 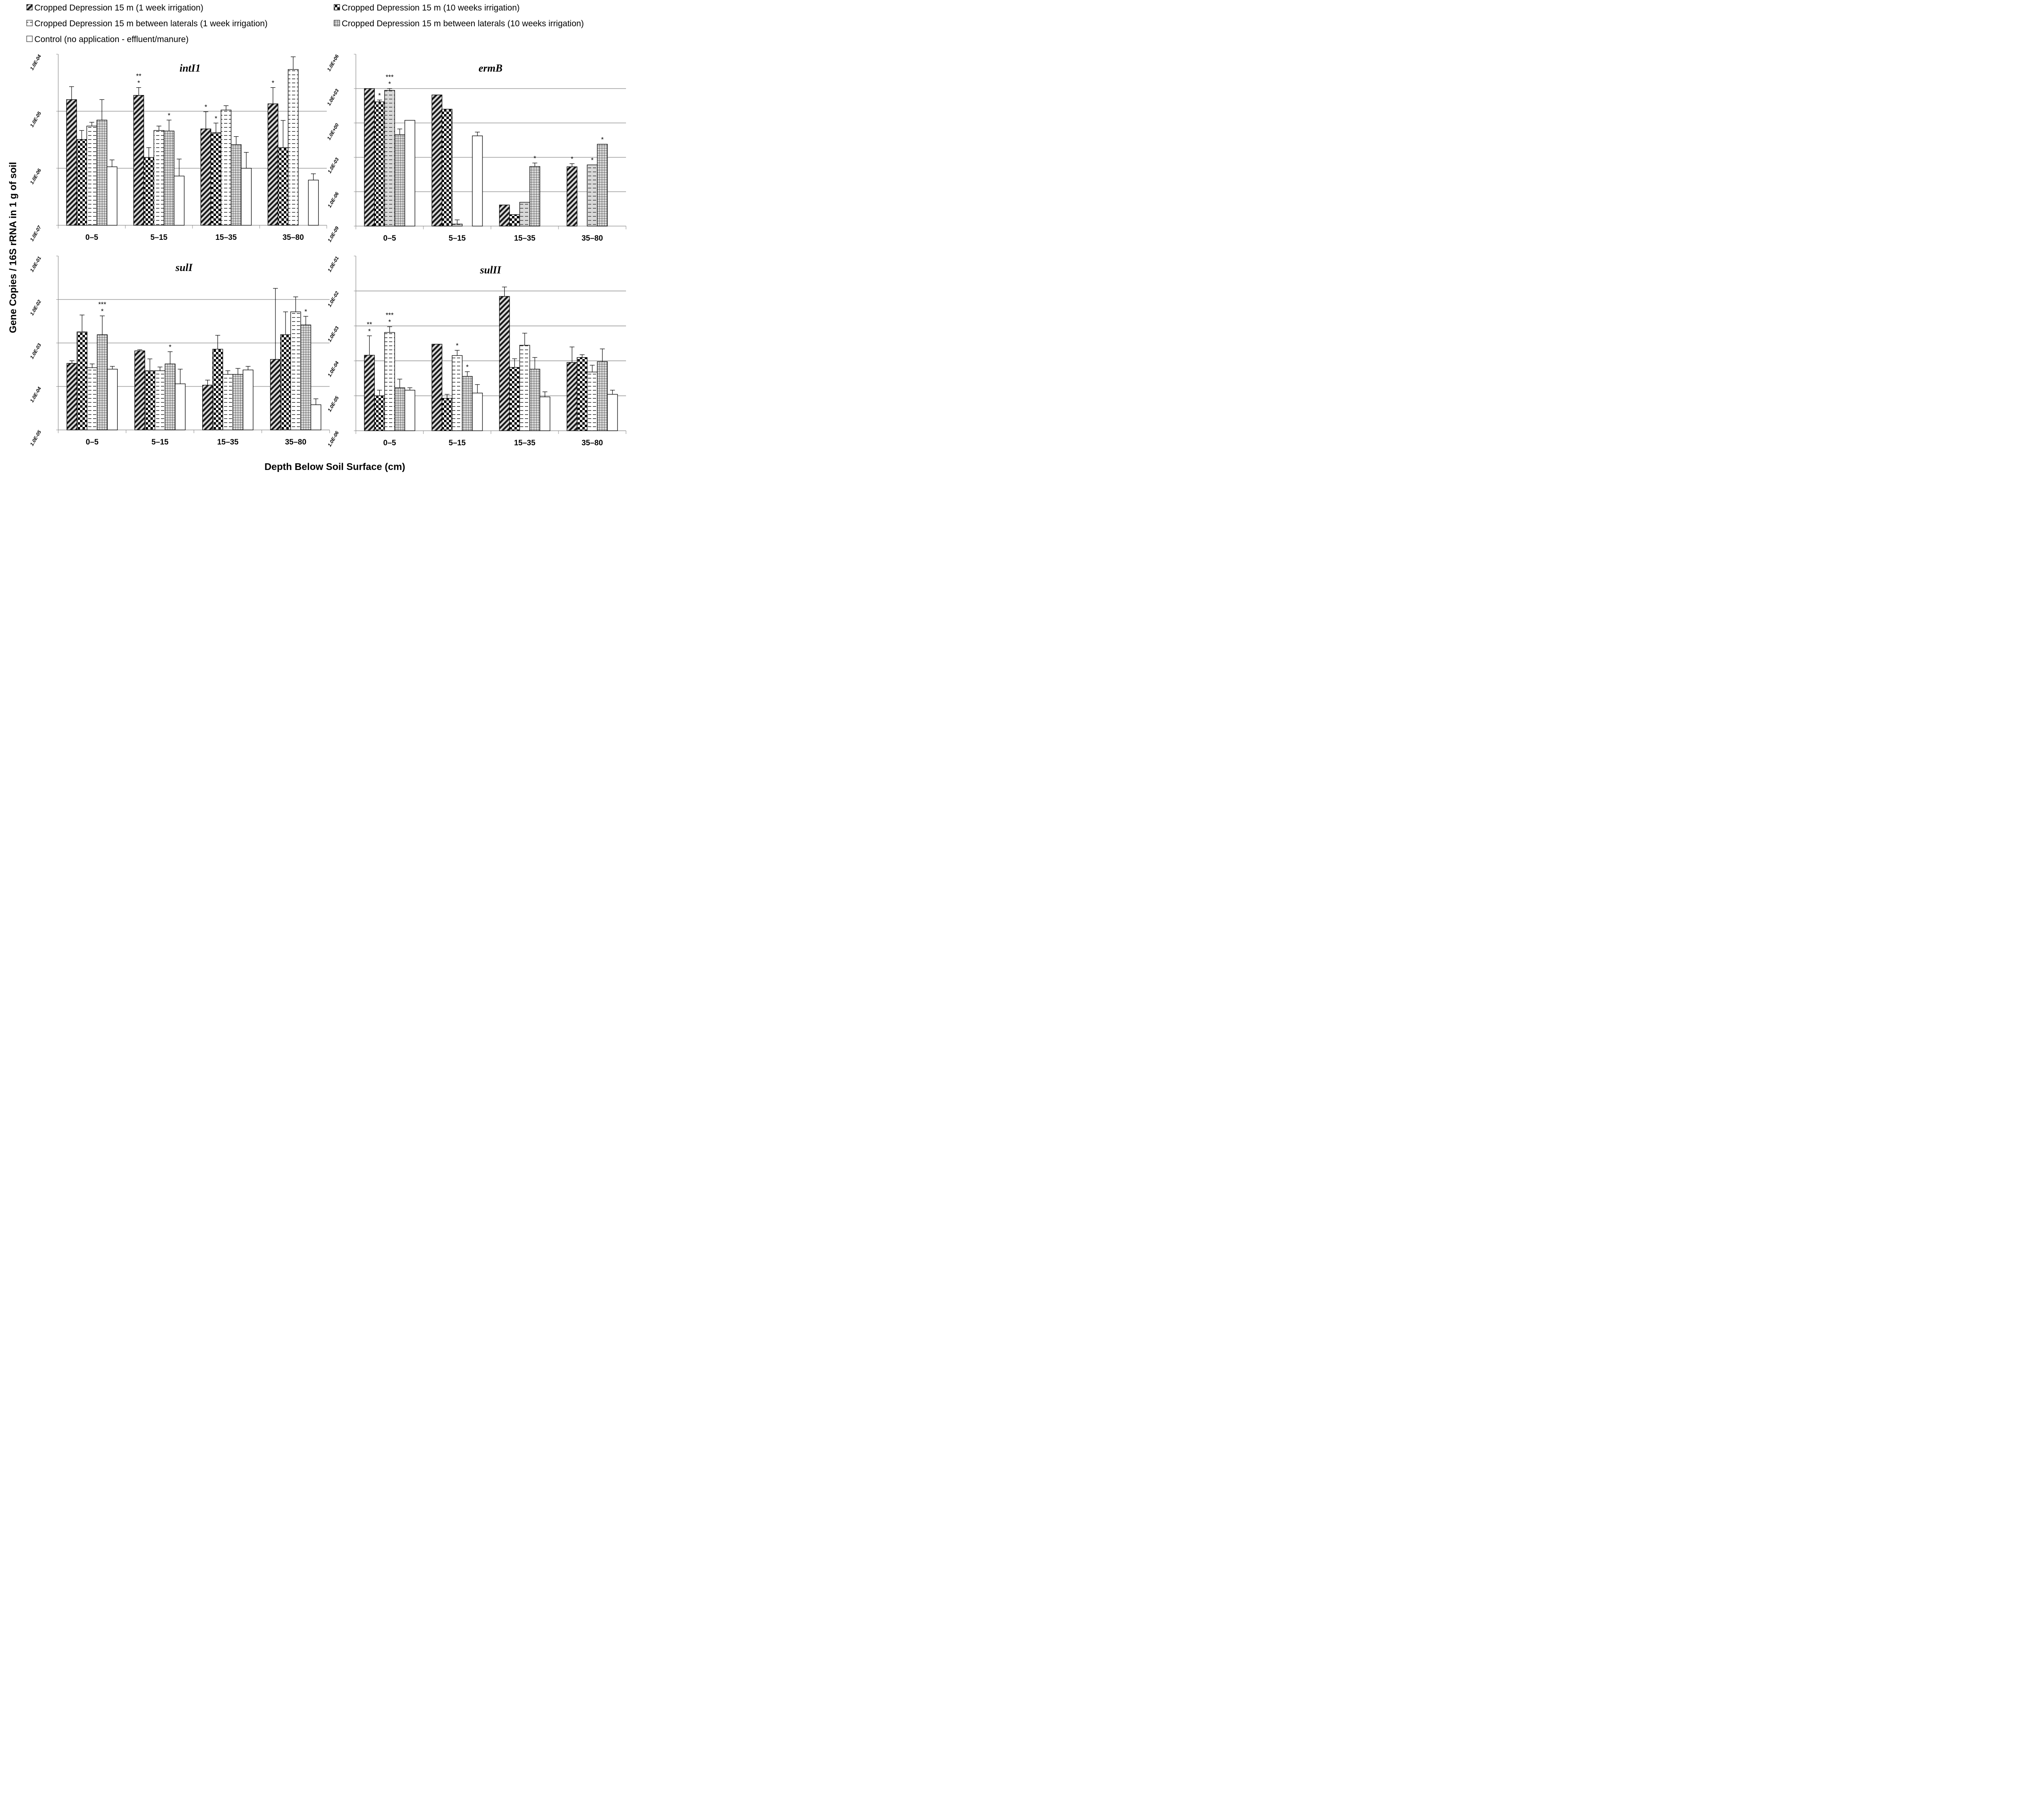 I want to click on y-tick-label: 1.0E+06, so click(x=333, y=62).